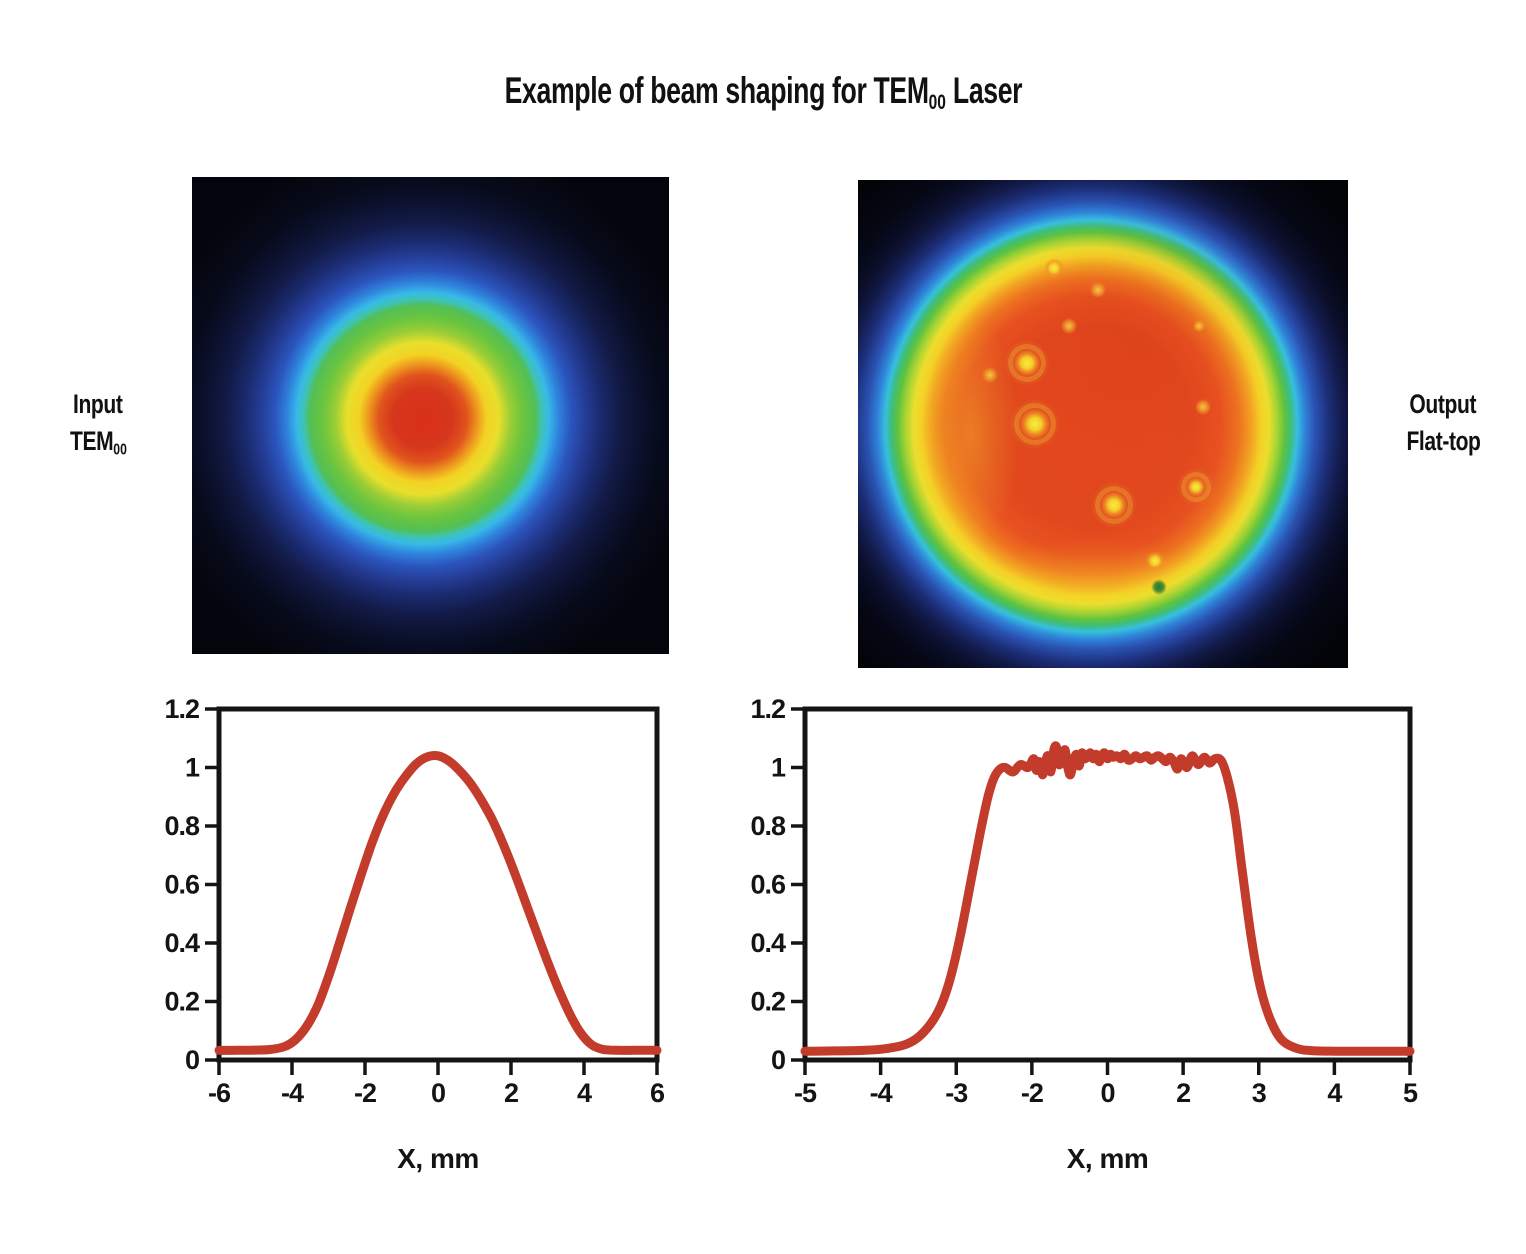  I want to click on flat-top-texture-overlay, so click(1103, 424).